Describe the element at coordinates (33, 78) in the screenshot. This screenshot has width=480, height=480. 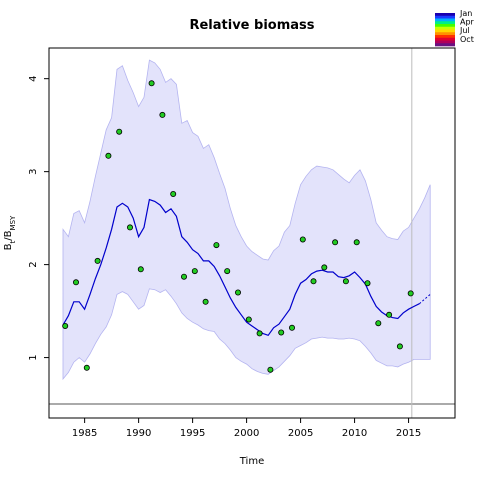
I see `y-tick-label: 4` at that location.